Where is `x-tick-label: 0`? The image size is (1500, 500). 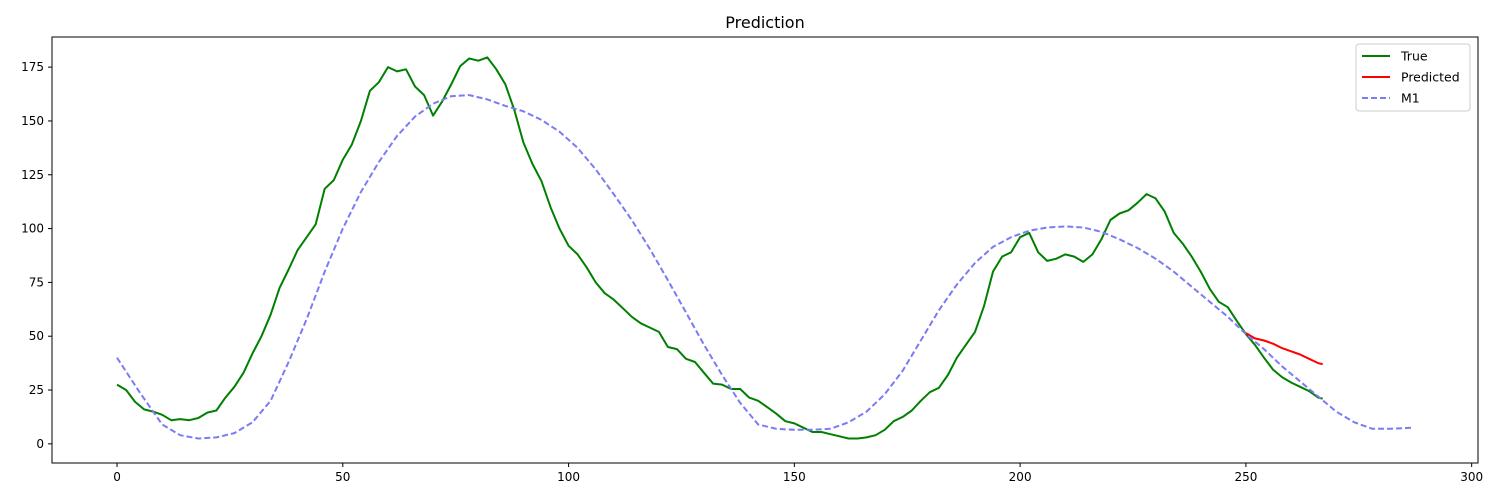
x-tick-label: 0 is located at coordinates (117, 477).